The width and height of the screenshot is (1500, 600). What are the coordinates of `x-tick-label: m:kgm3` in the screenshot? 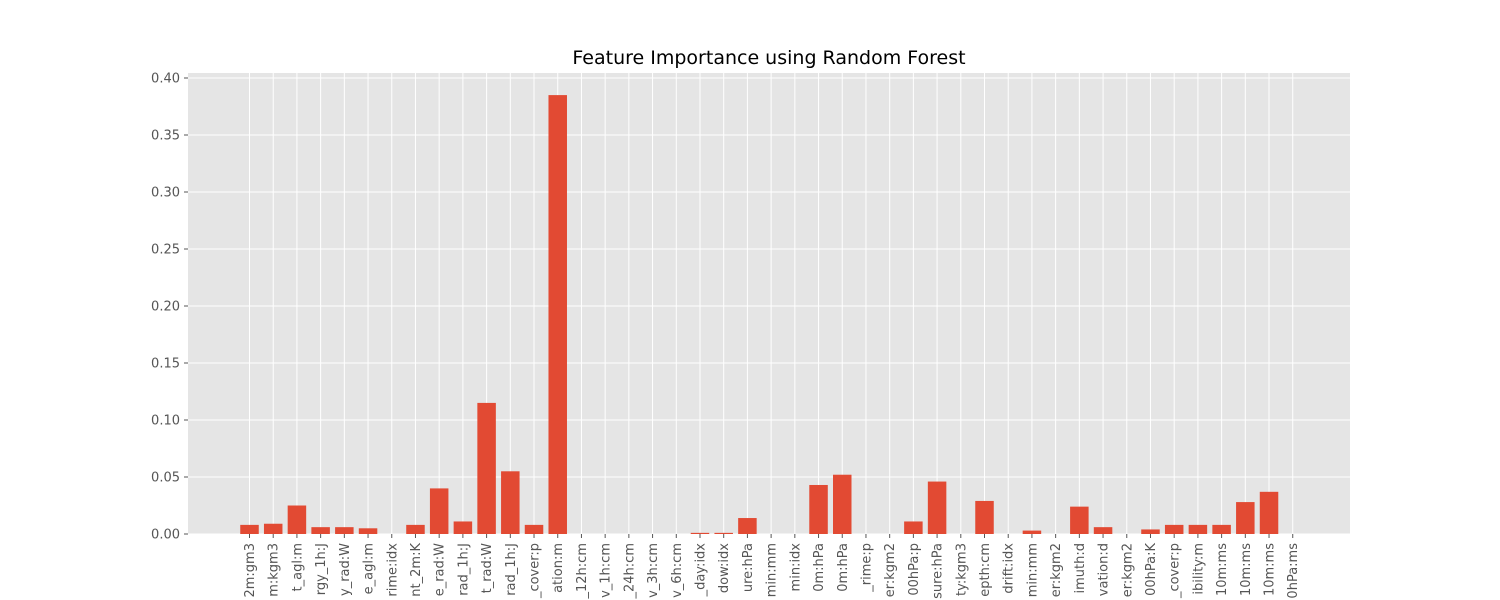 It's located at (274, 570).